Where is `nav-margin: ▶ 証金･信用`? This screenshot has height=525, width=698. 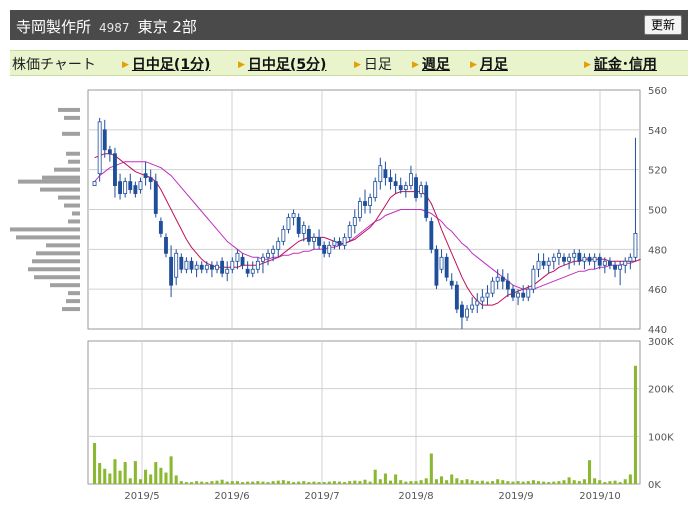
nav-margin: ▶ 証金･信用 is located at coordinates (620, 64).